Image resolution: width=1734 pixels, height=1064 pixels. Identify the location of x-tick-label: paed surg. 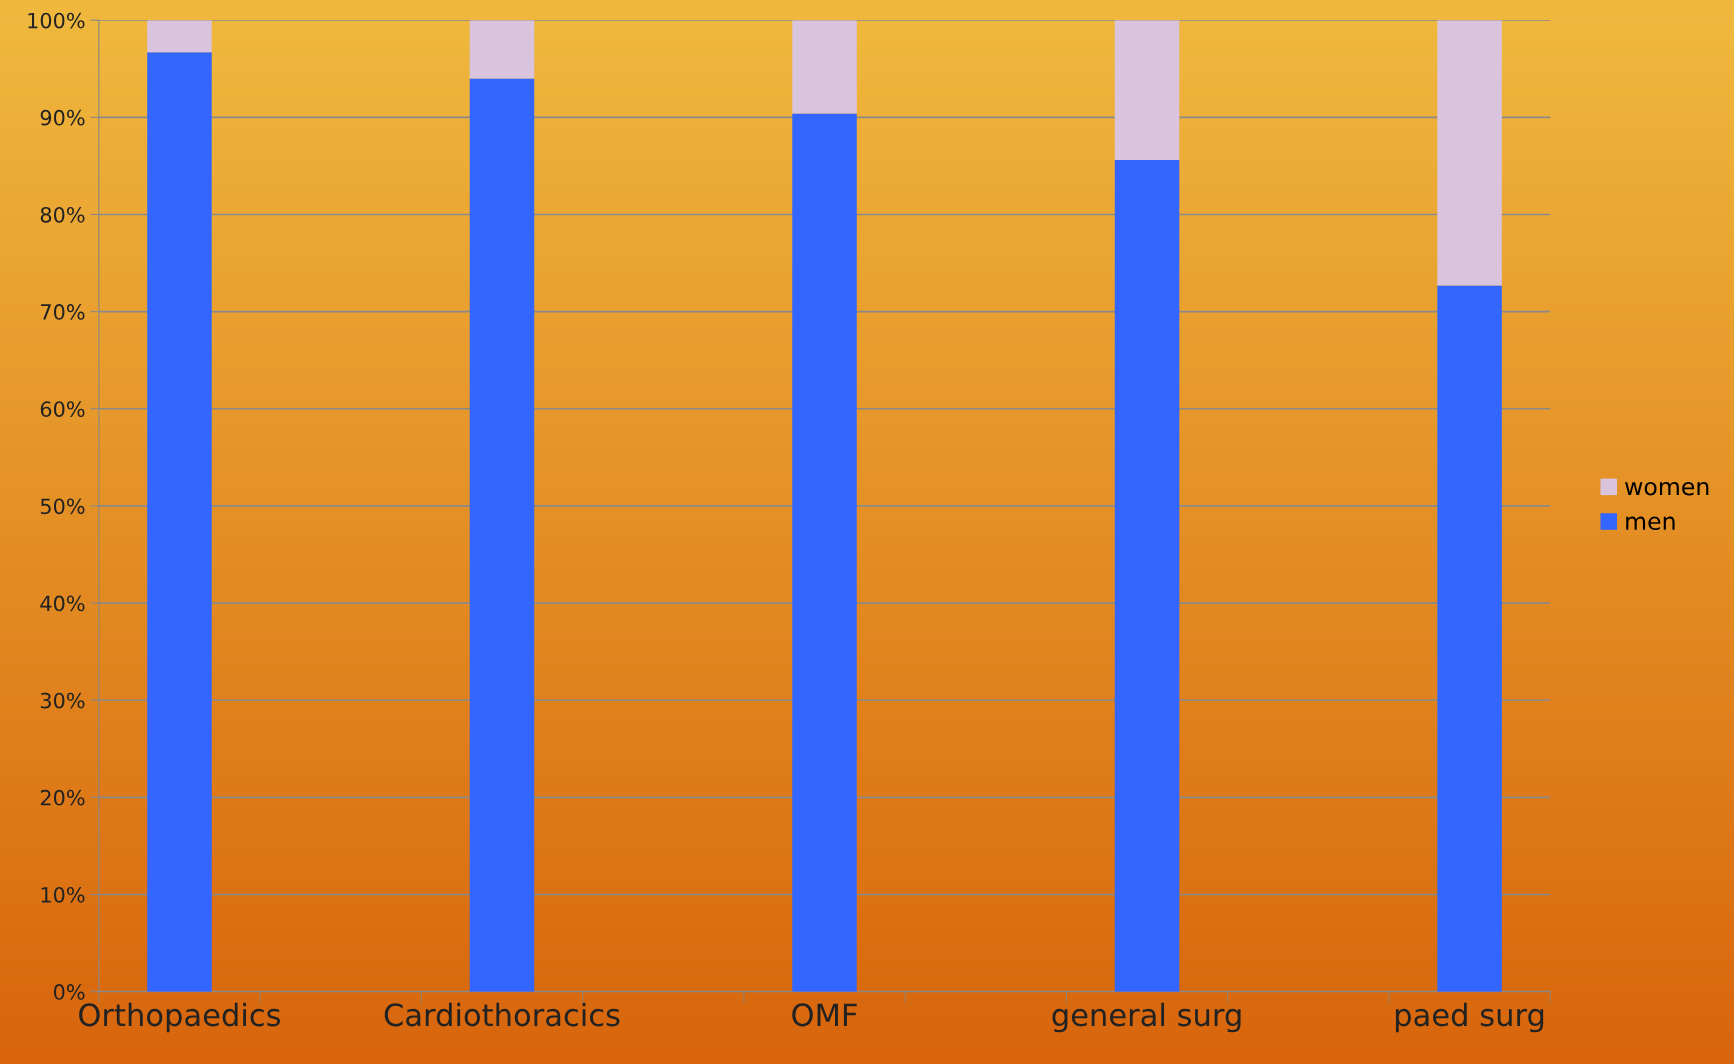
(1469, 1017).